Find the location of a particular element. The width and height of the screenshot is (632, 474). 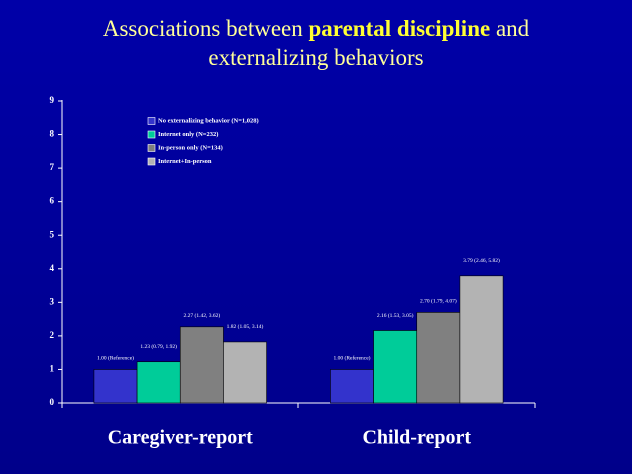

value-label: 2.70 (1.79, 4.07) is located at coordinates (438, 301).